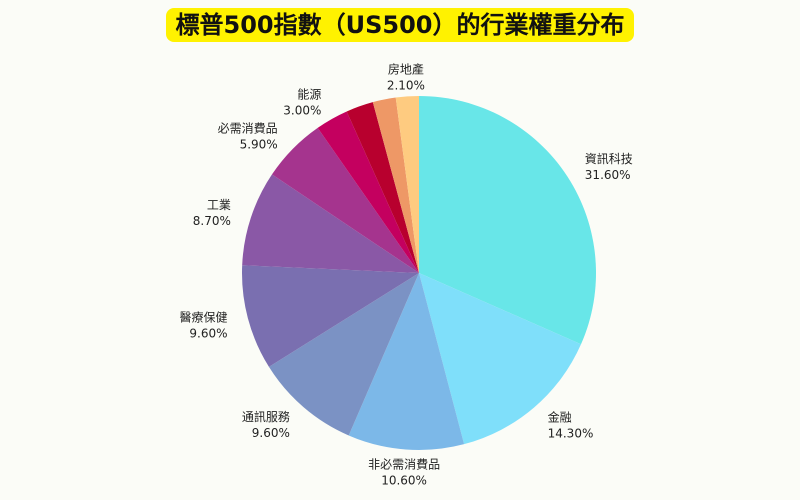  Describe the element at coordinates (404, 480) in the screenshot. I see `slice-value-2: 10.60%` at that location.